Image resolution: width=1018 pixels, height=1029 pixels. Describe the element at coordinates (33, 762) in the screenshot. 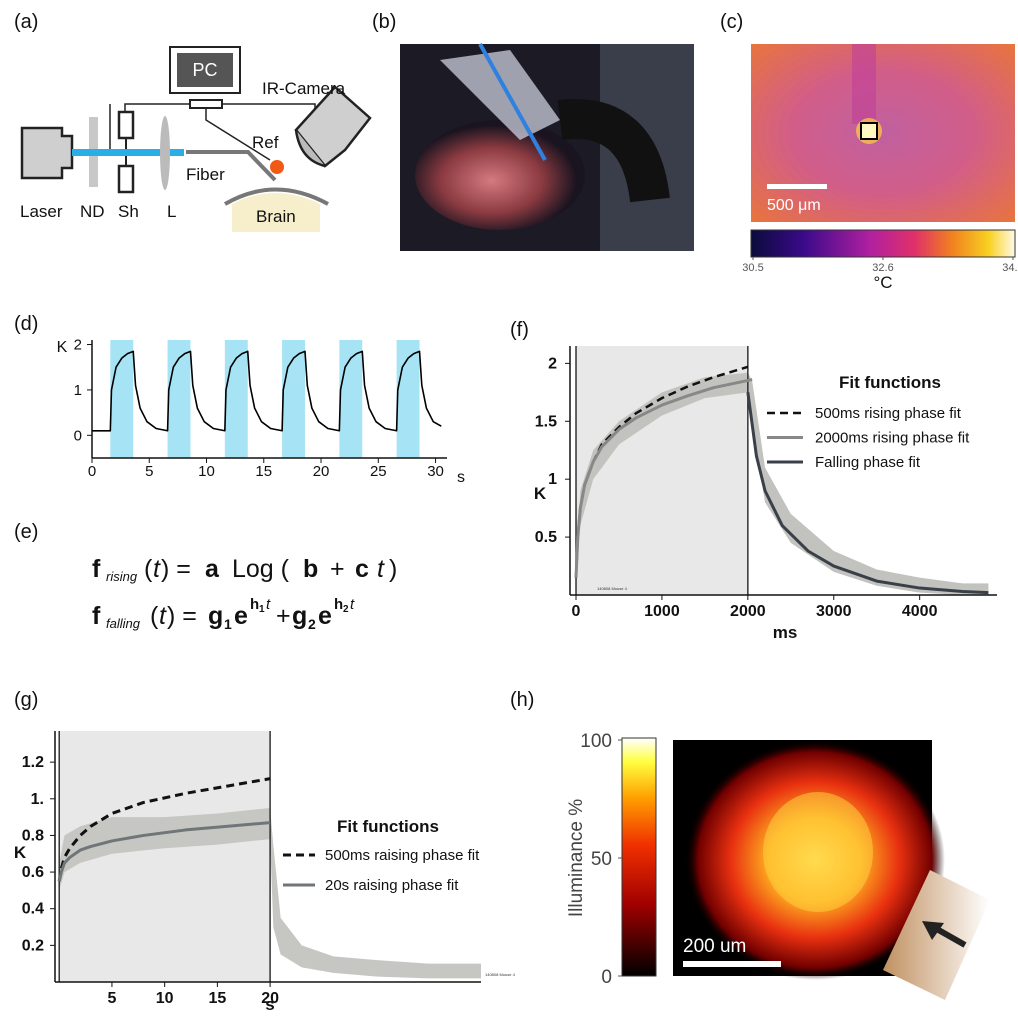

I see `y-tick-label: 1.2` at that location.